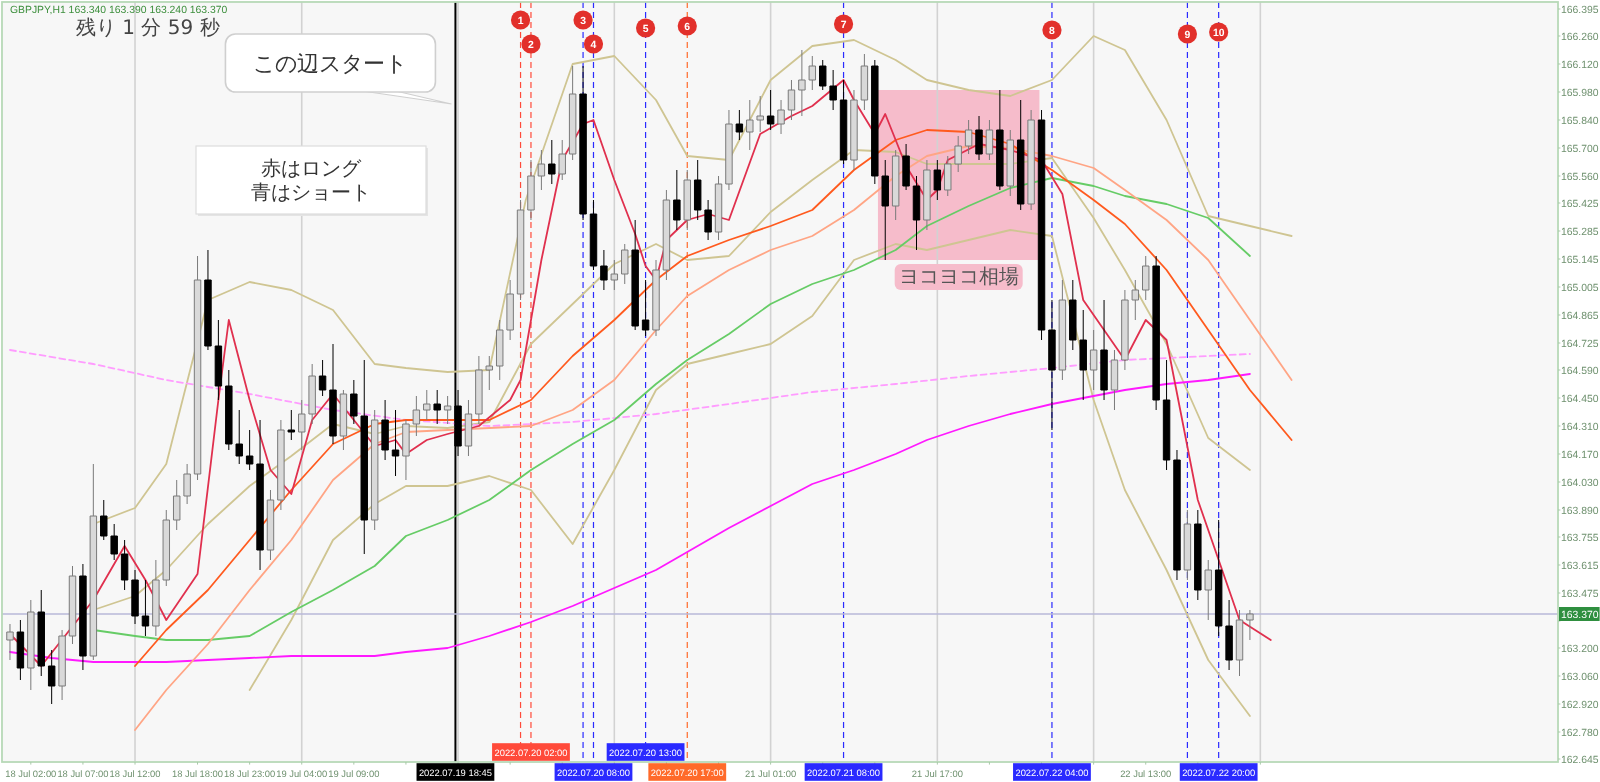  I want to click on callout: この辺スタート, so click(338, 69).